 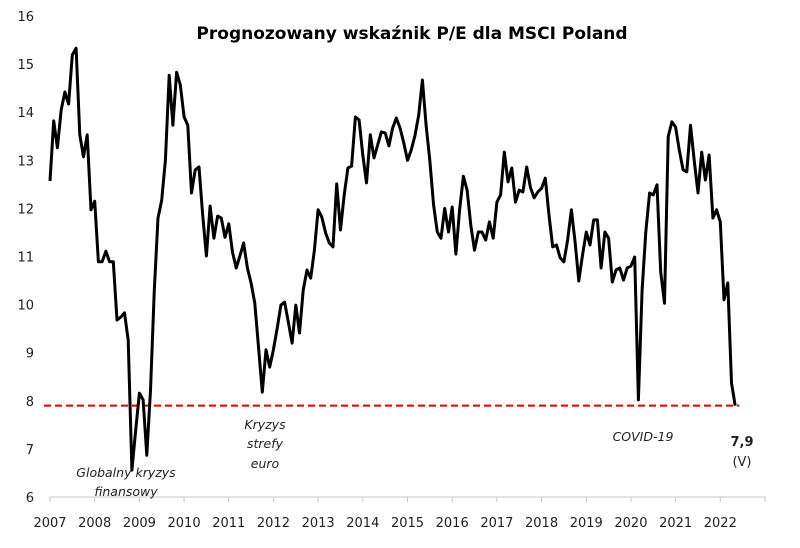 I want to click on y-tick-label: 14, so click(x=25, y=113).